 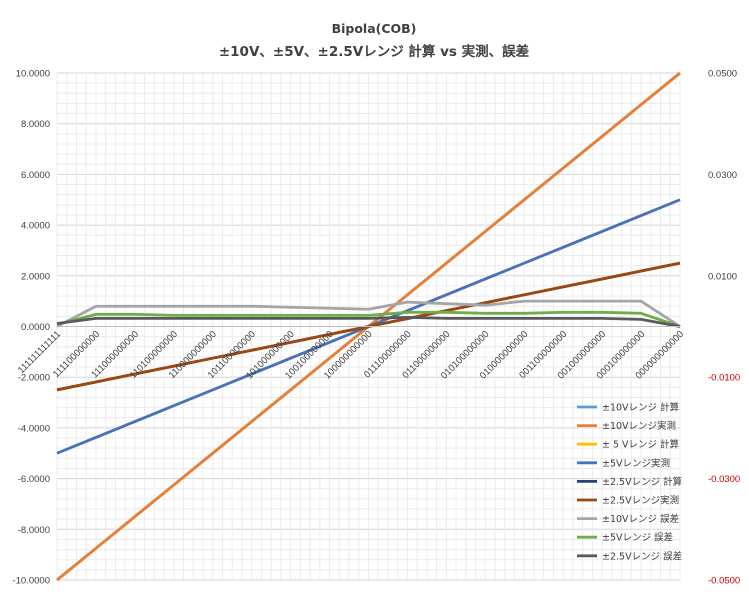 I want to click on legend-entry: ± 5 Vレンジ 計算, so click(x=640, y=445).